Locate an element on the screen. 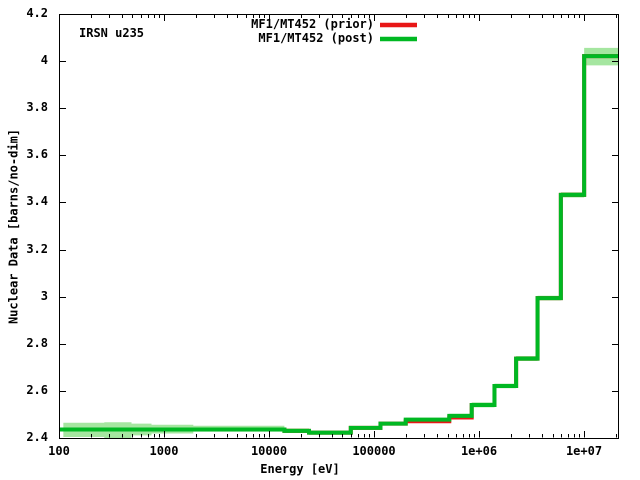  x-tick-label: 1000 is located at coordinates (164, 451).